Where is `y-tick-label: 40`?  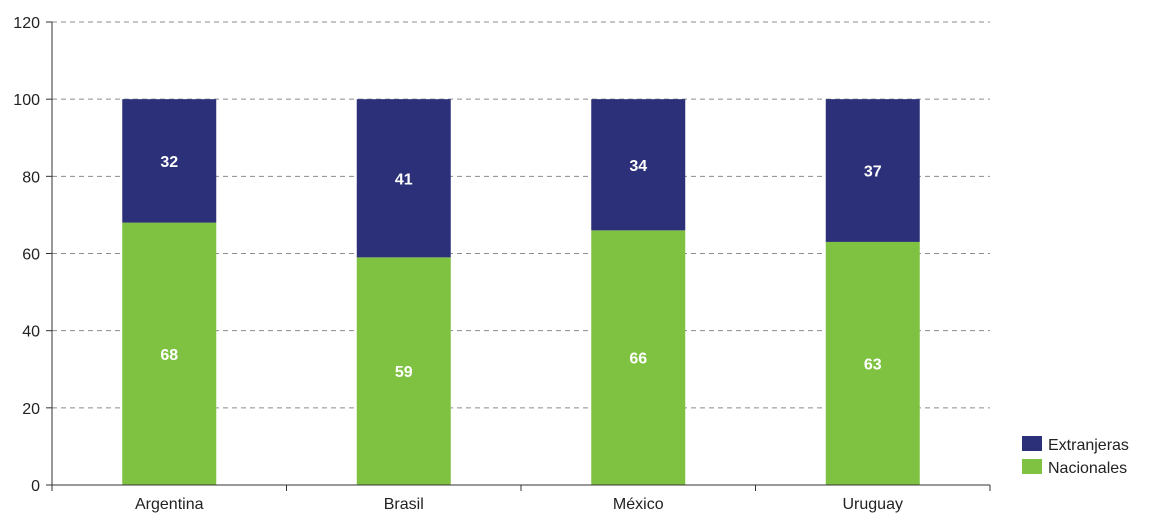
y-tick-label: 40 is located at coordinates (31, 332).